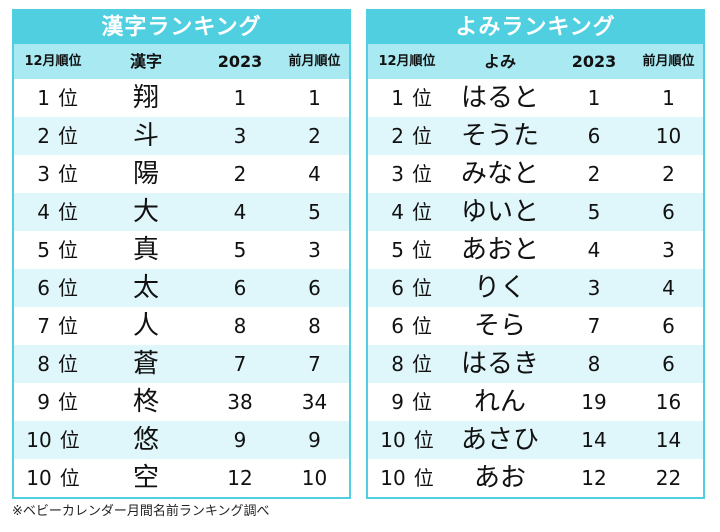 The width and height of the screenshot is (720, 532). I want to click on yomi-ranking-title: よみランキング, so click(535, 27).